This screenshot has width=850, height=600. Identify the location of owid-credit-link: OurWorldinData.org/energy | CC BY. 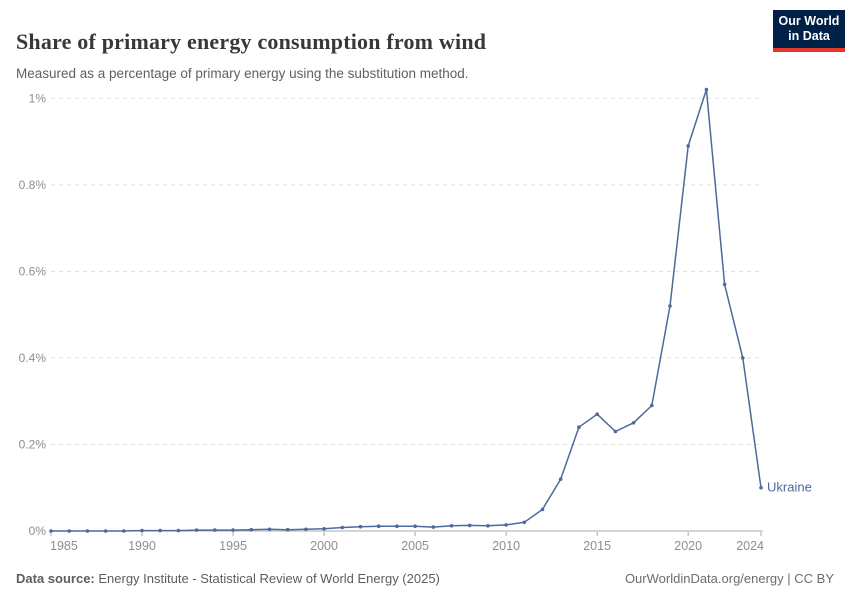
(729, 578).